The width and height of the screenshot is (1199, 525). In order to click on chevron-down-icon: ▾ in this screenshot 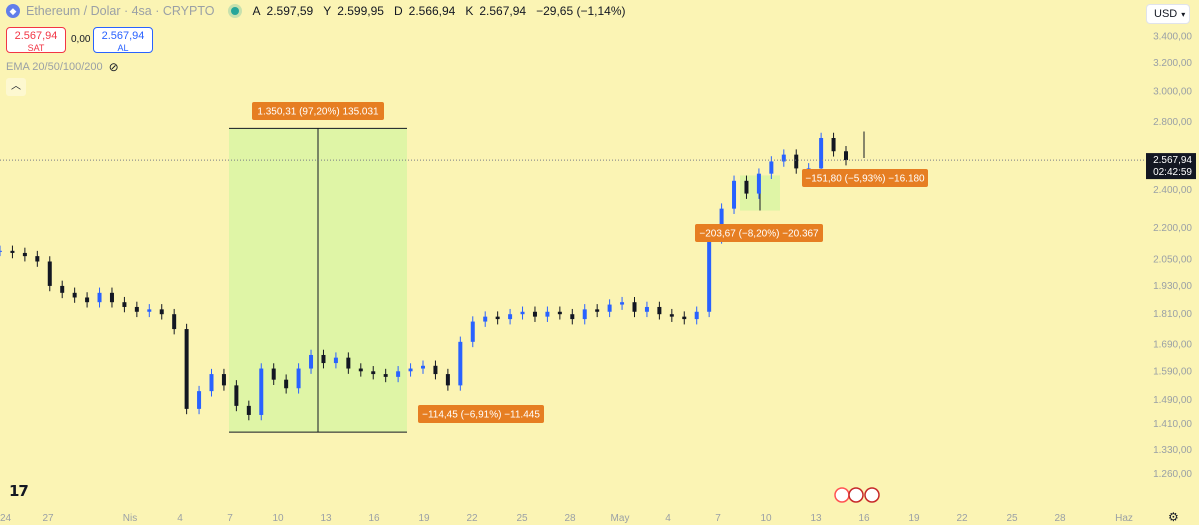, I will do `click(1183, 14)`.